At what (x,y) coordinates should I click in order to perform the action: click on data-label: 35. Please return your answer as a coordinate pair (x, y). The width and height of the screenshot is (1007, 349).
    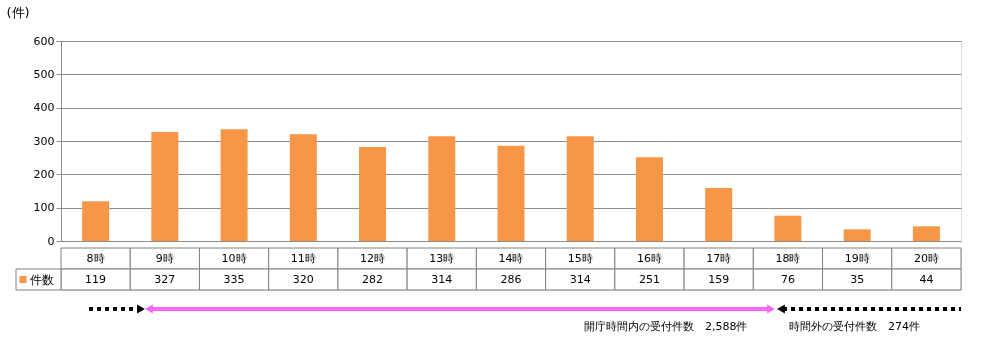
    Looking at the image, I should click on (857, 279).